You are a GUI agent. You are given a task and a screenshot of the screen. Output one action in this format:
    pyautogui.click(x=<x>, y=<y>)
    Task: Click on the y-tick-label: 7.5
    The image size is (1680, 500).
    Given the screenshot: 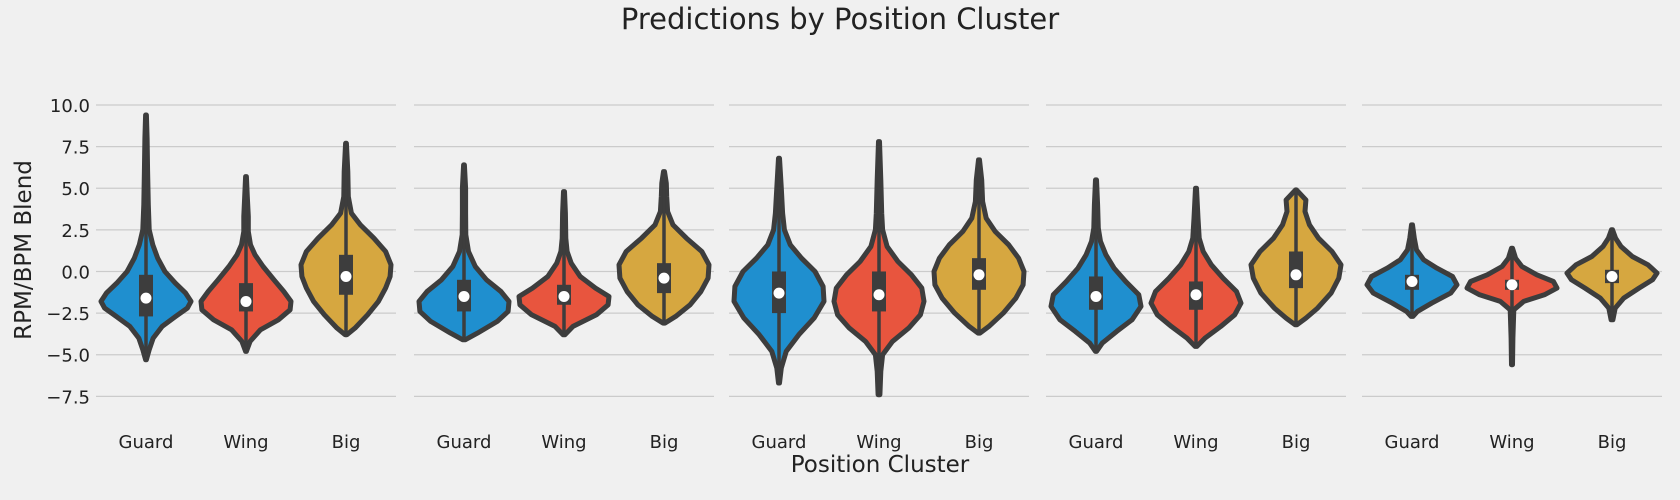 What is the action you would take?
    pyautogui.click(x=75, y=148)
    